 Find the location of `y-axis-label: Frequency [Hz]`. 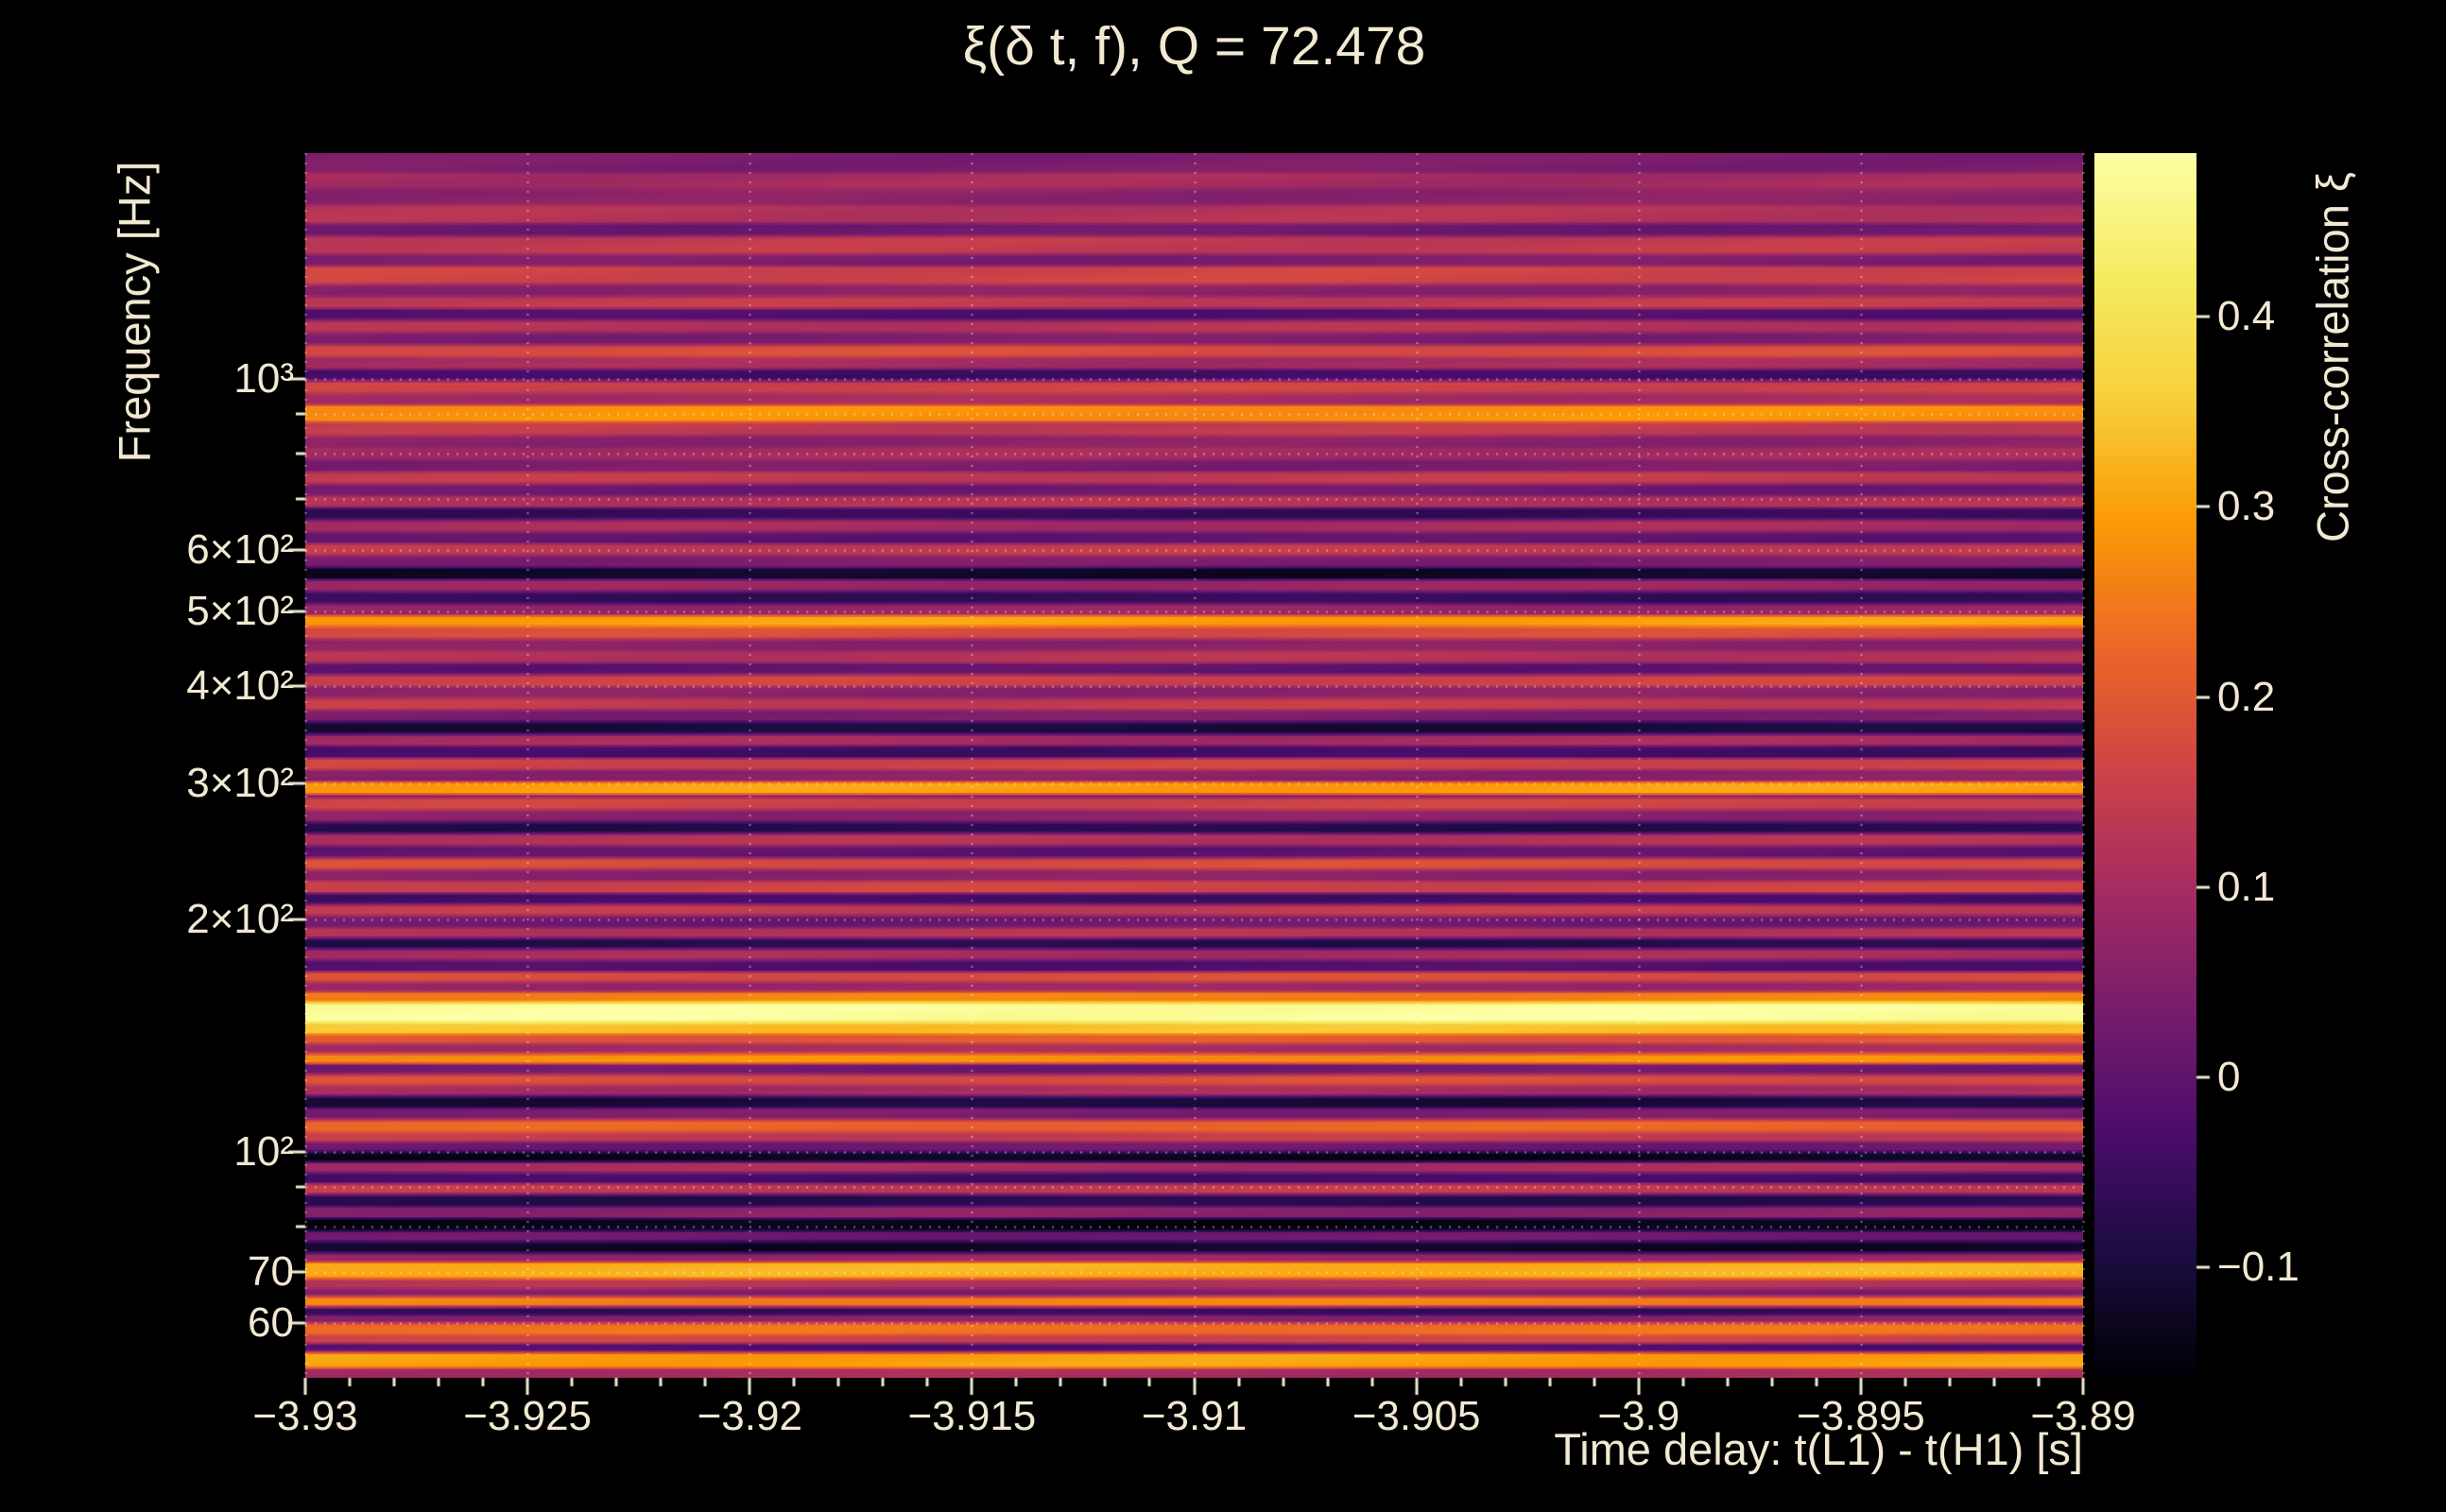

y-axis-label: Frequency [Hz] is located at coordinates (135, 312).